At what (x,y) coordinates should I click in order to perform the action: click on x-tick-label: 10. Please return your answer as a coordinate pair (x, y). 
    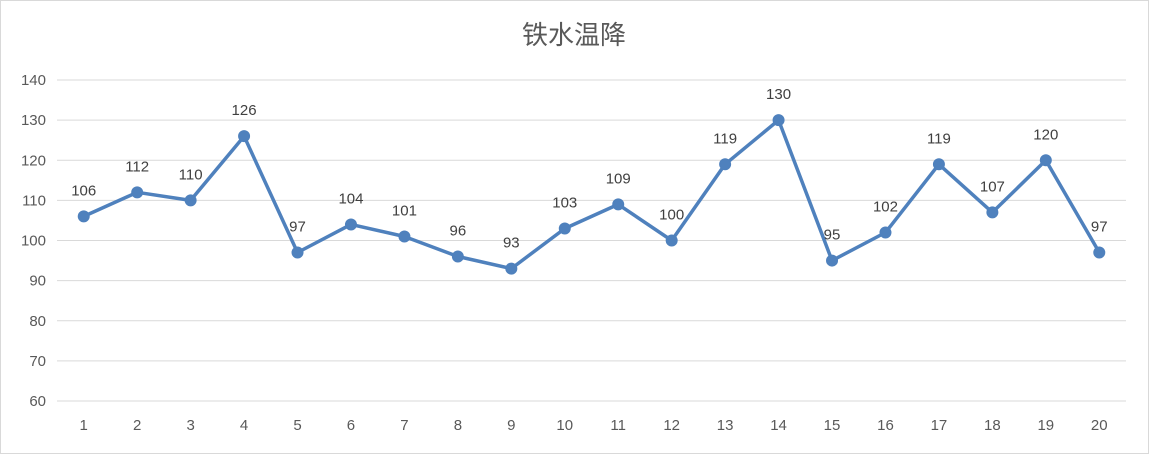
    Looking at the image, I should click on (564, 425).